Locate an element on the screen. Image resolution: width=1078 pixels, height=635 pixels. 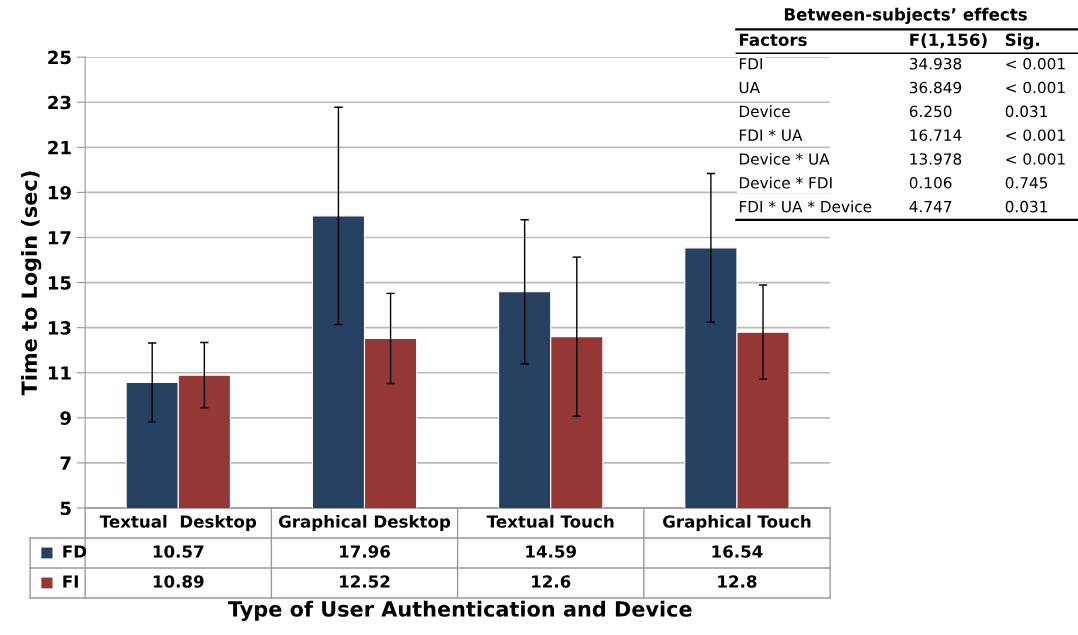
annotation: Device is located at coordinates (764, 111).